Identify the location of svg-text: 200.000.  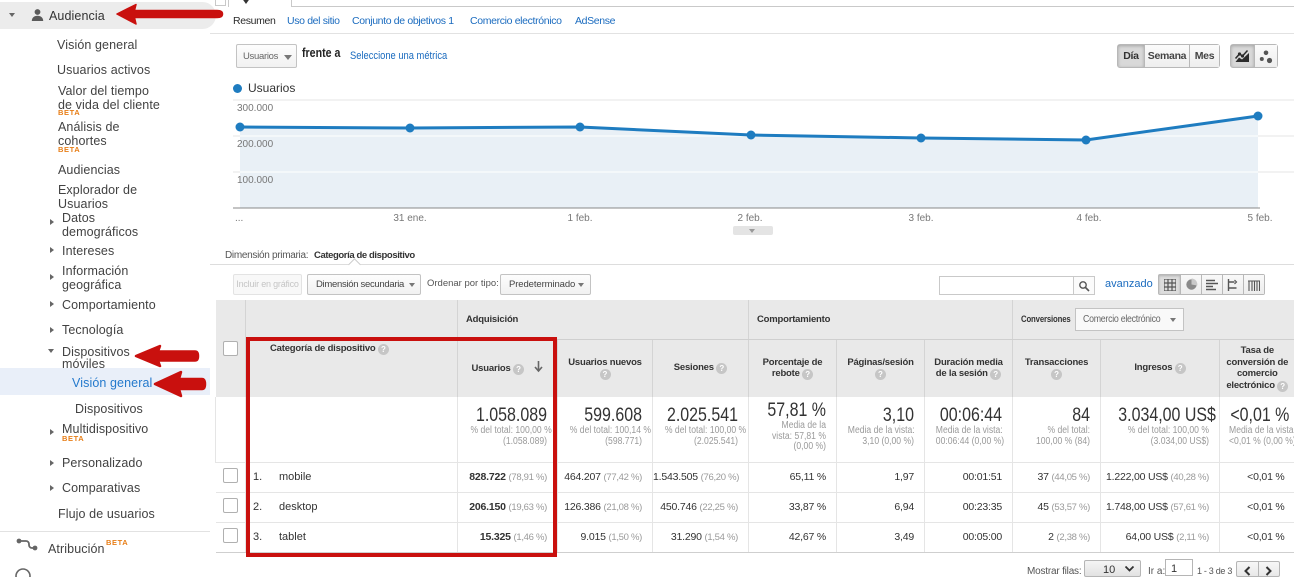
(255, 144).